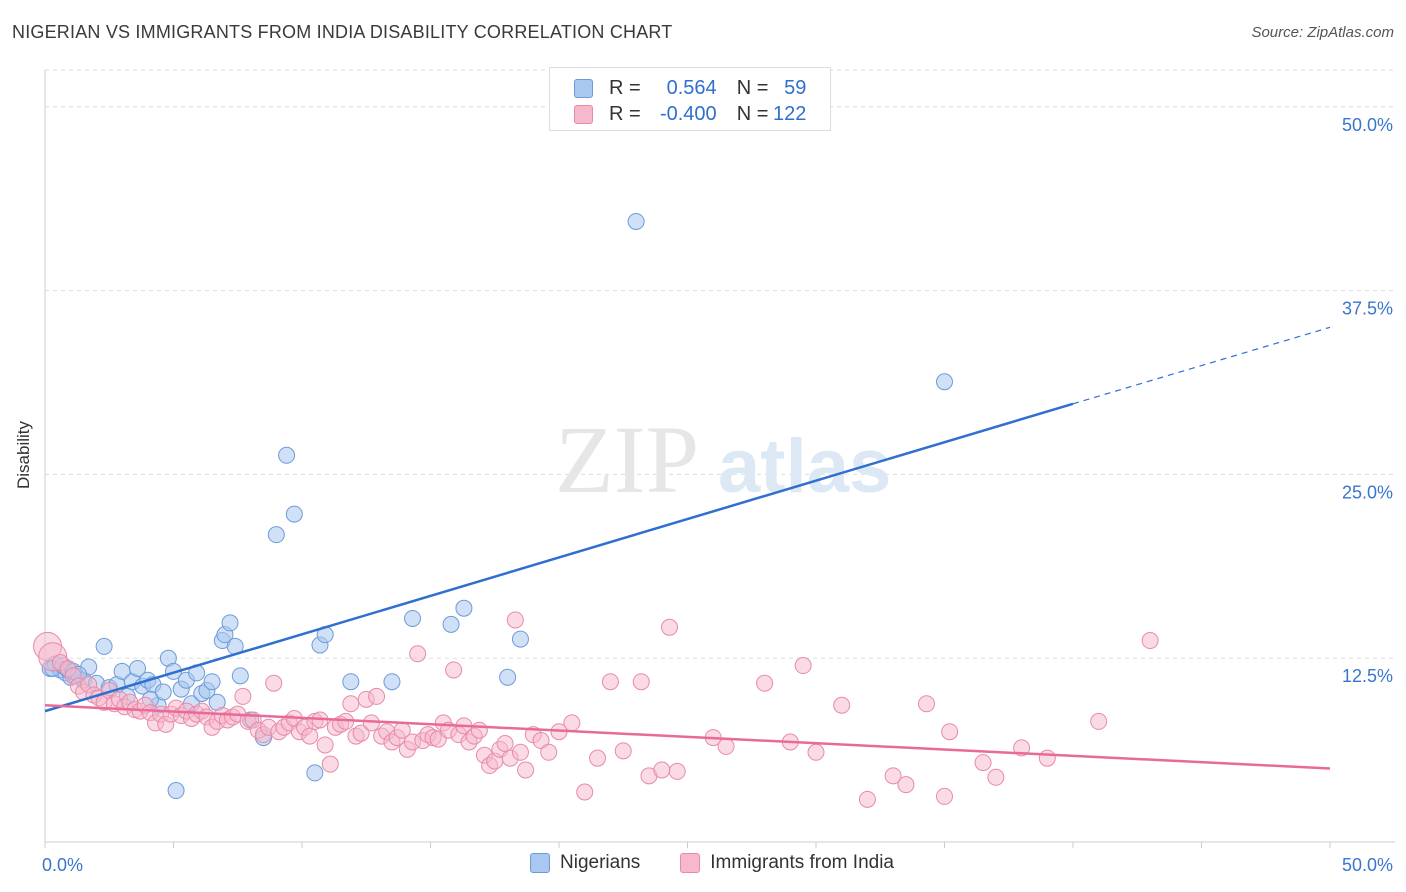  Describe the element at coordinates (723, 459) in the screenshot. I see `zipatlas-watermark: ZIP atlas` at that location.